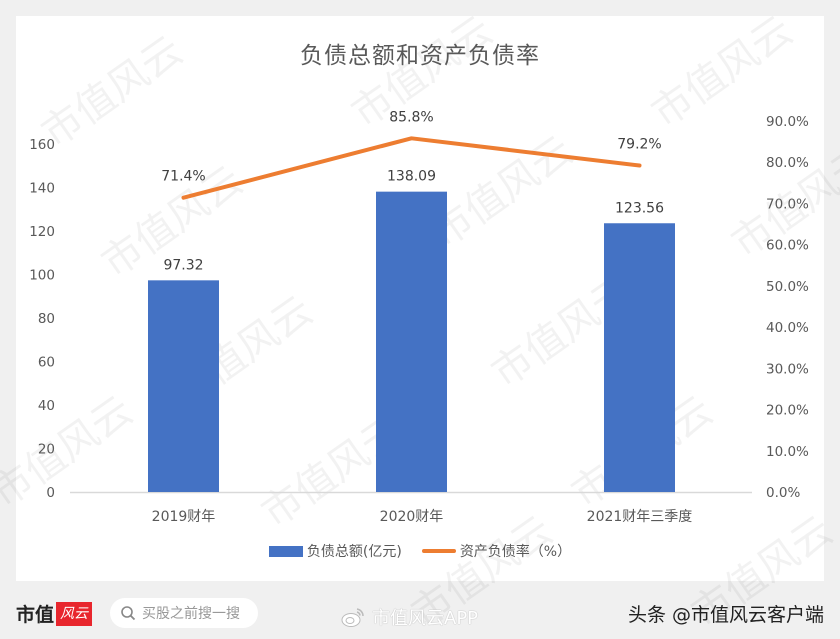 The height and width of the screenshot is (639, 840). I want to click on left-tick-label: 100, so click(42, 276).